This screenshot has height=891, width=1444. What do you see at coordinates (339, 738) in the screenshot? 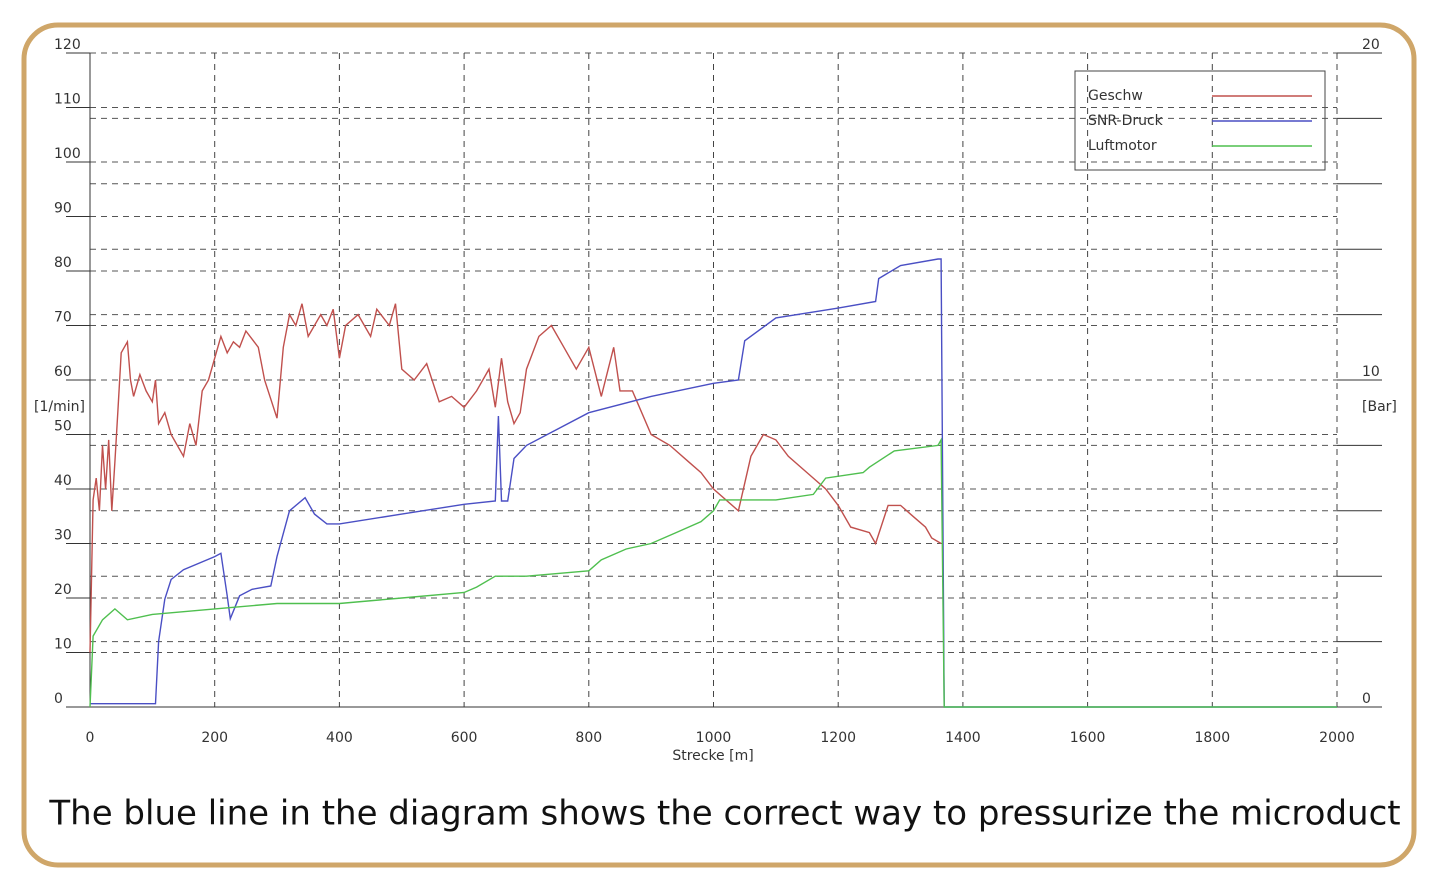
I see `x-tick-label: 400` at bounding box center [339, 738].